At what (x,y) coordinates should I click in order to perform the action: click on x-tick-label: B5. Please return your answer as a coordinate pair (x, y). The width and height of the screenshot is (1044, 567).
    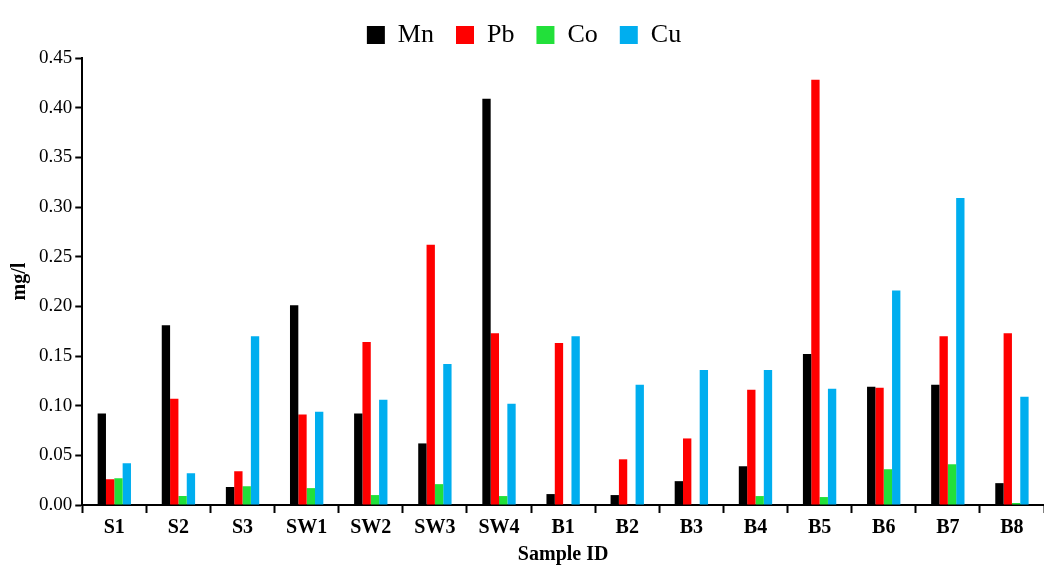
    Looking at the image, I should click on (819, 526).